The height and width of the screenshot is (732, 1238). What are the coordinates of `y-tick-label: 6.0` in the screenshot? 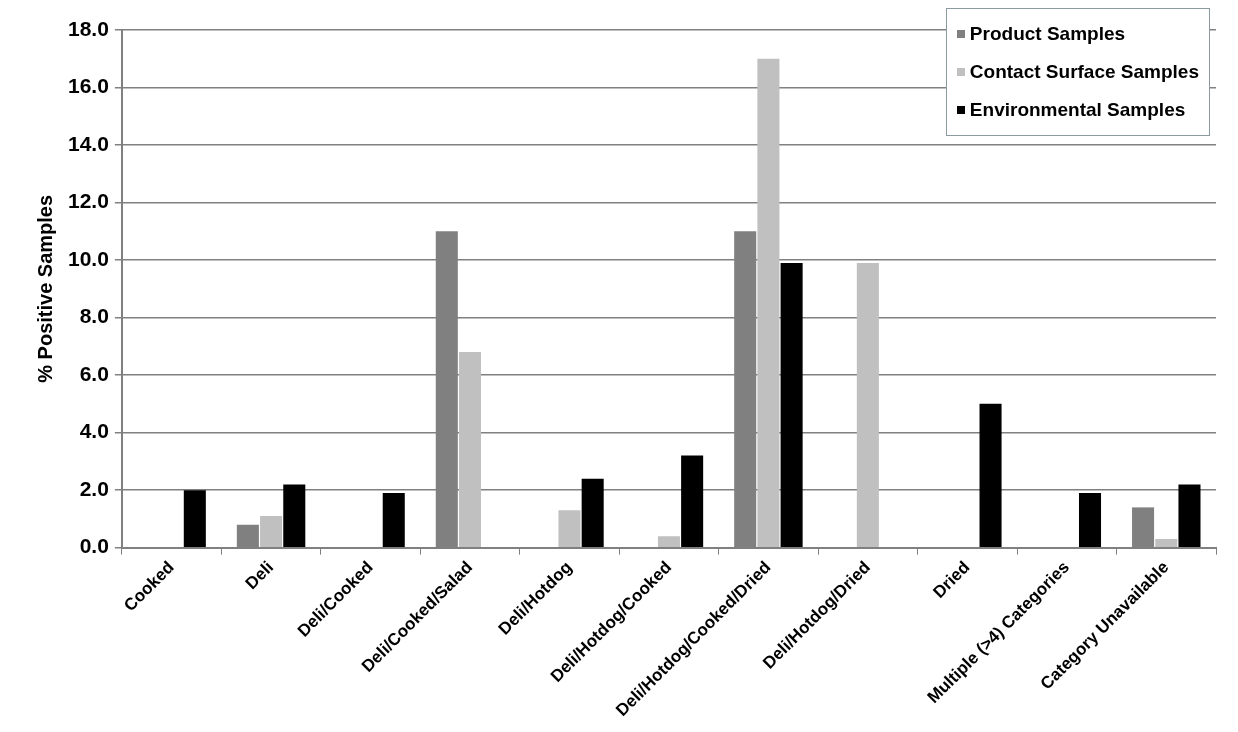 It's located at (94, 373).